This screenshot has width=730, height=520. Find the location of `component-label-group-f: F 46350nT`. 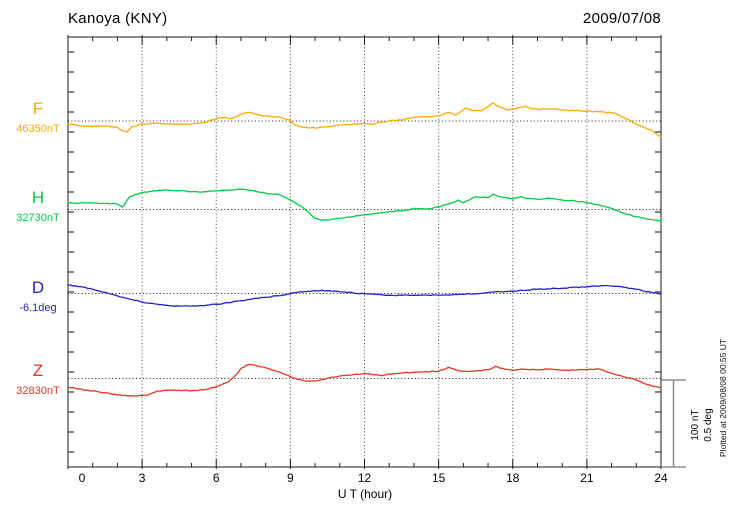

component-label-group-f: F 46350nT is located at coordinates (38, 117).